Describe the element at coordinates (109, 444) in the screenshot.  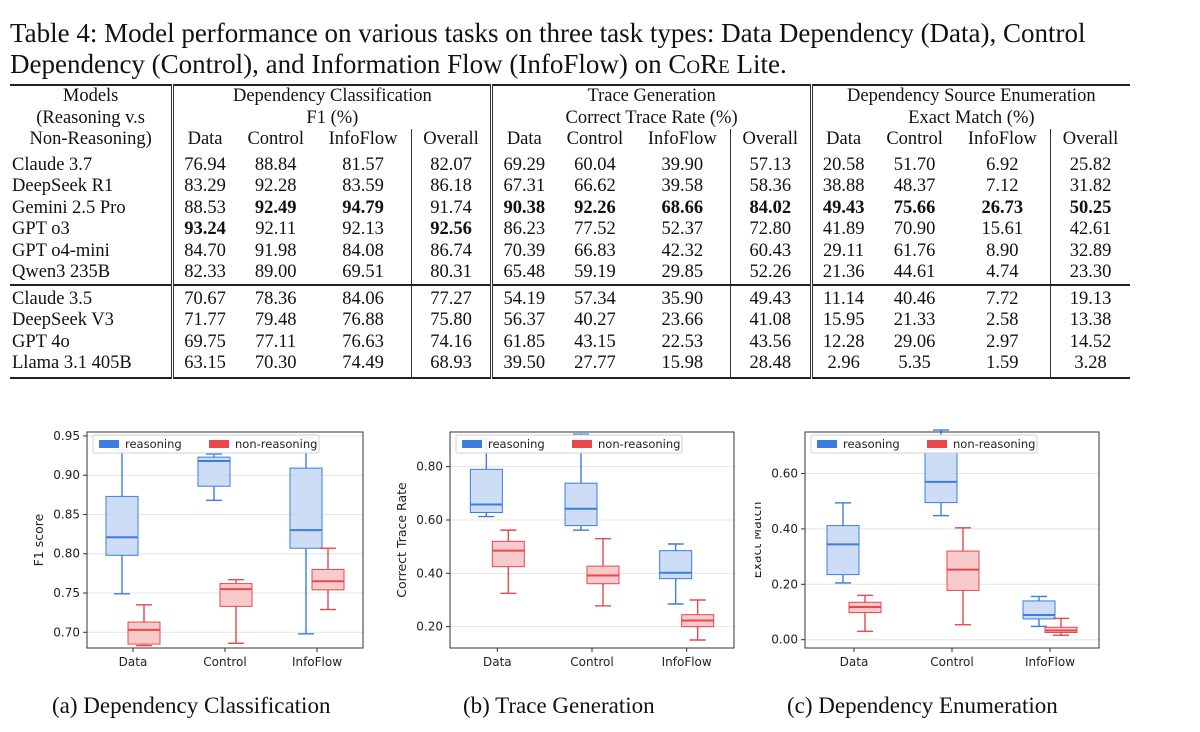
I see `legend-swatch-reasoning` at that location.